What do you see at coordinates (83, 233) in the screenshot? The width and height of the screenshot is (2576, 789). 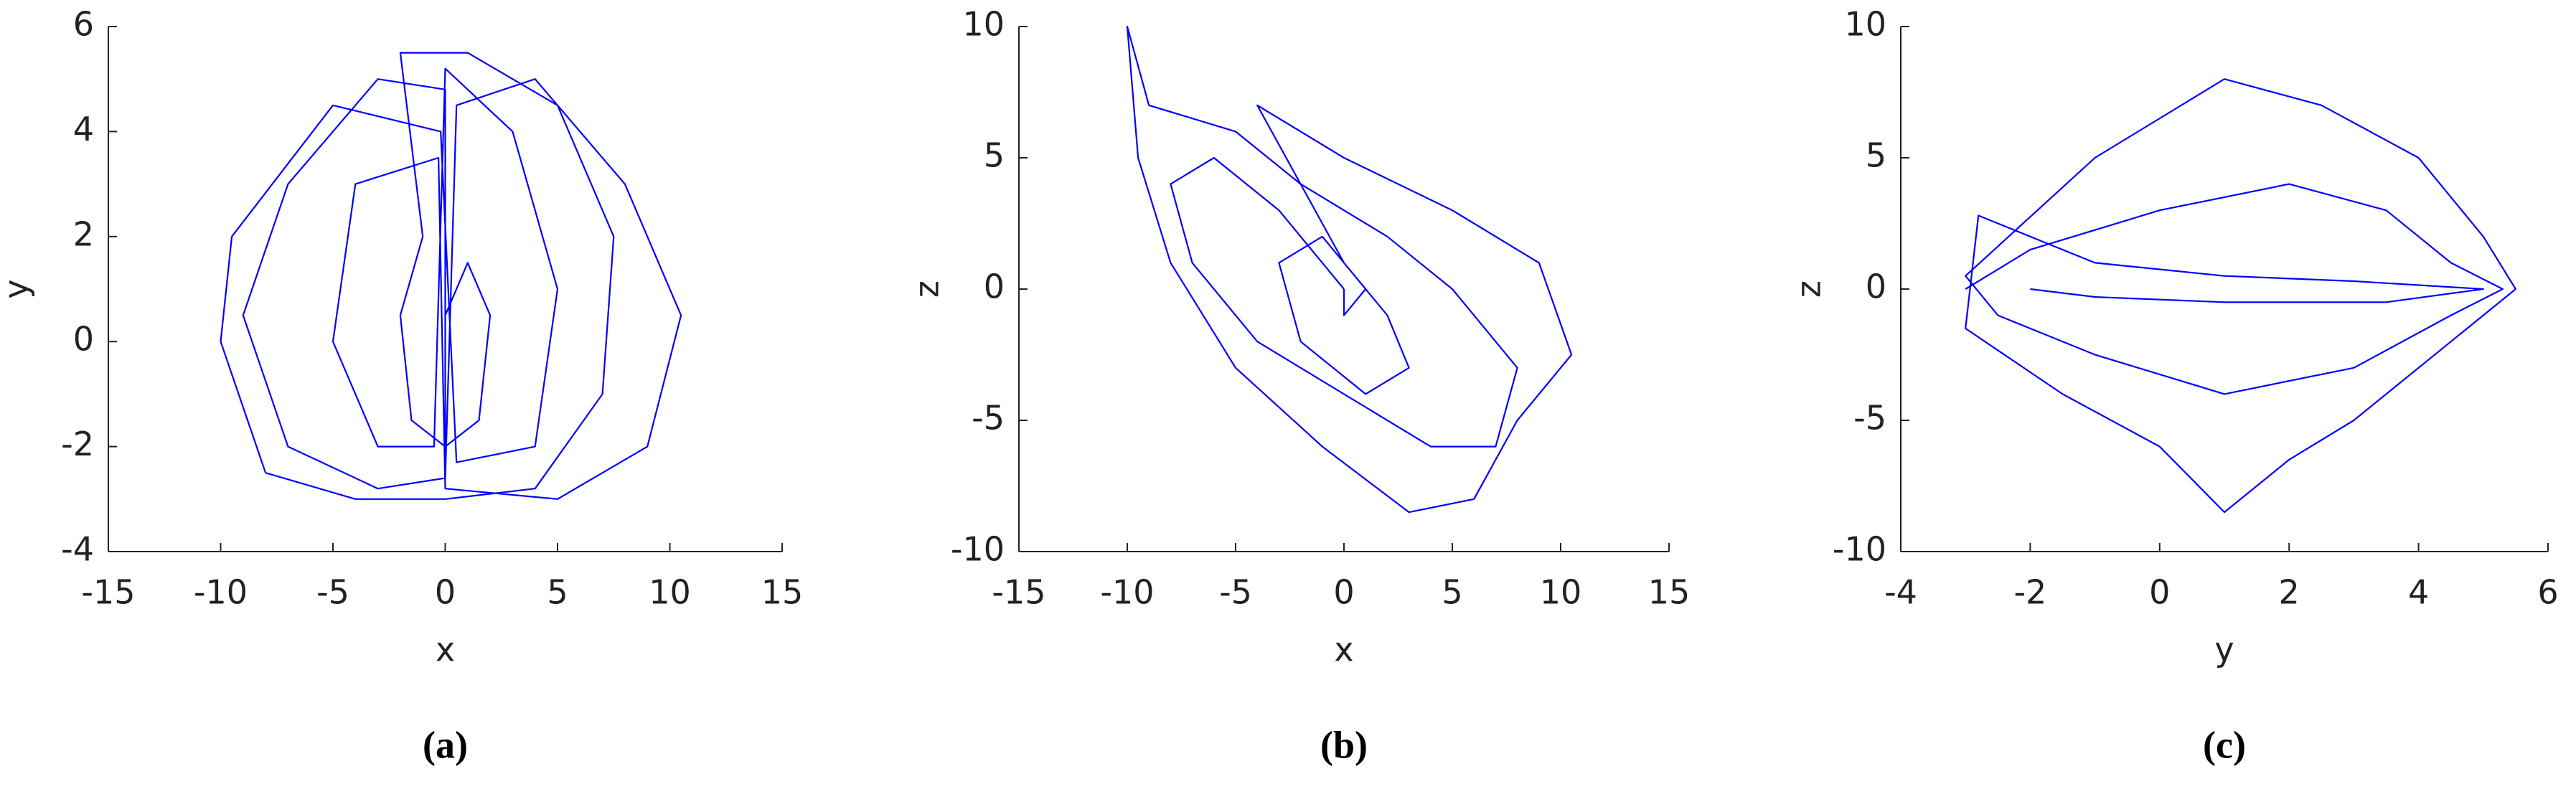 I see `y-tick-label: 2` at bounding box center [83, 233].